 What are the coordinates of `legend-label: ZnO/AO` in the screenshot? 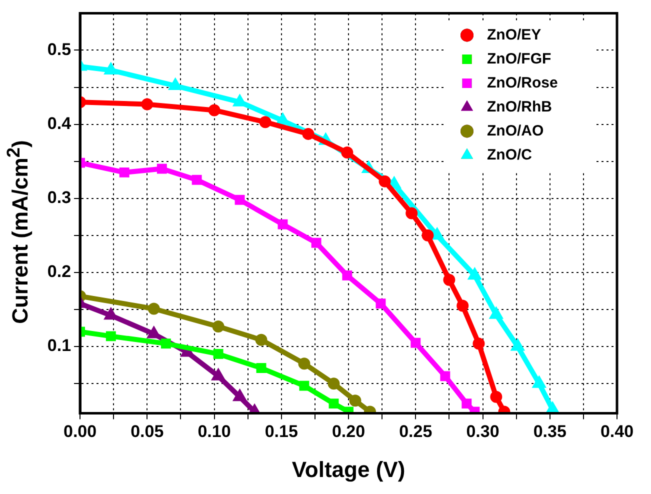 It's located at (515, 131).